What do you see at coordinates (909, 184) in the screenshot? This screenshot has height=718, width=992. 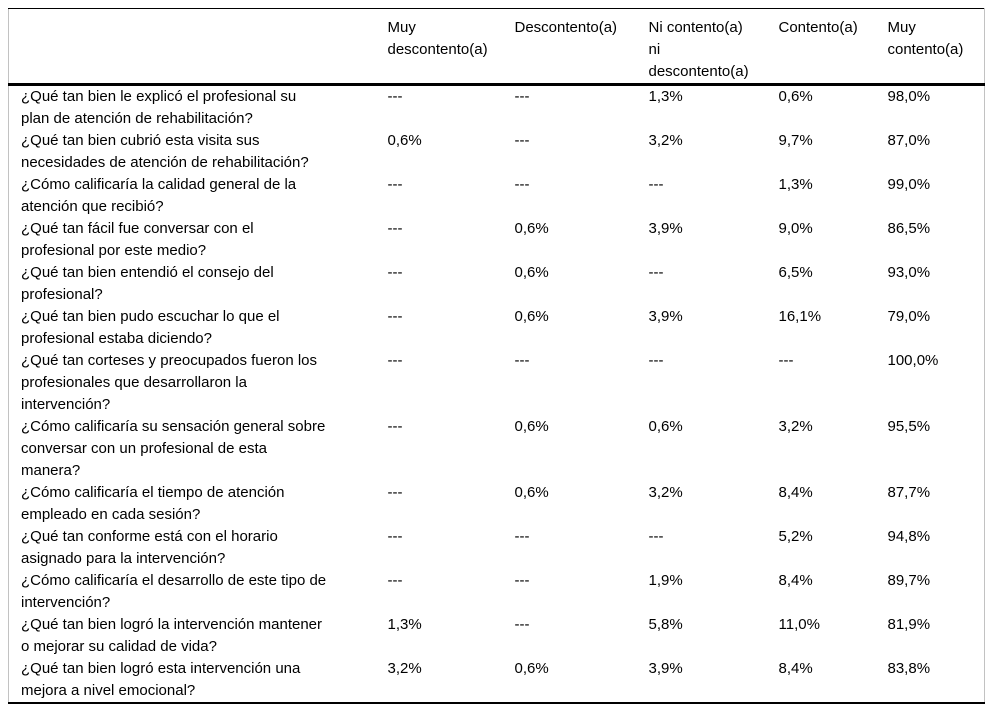 I see `value-cell-muy-contento: 99,0%` at bounding box center [909, 184].